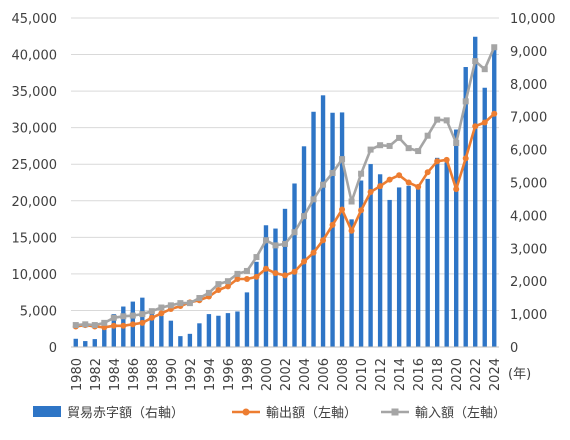  I want to click on x-axis-tick-label: 2024, so click(495, 374).